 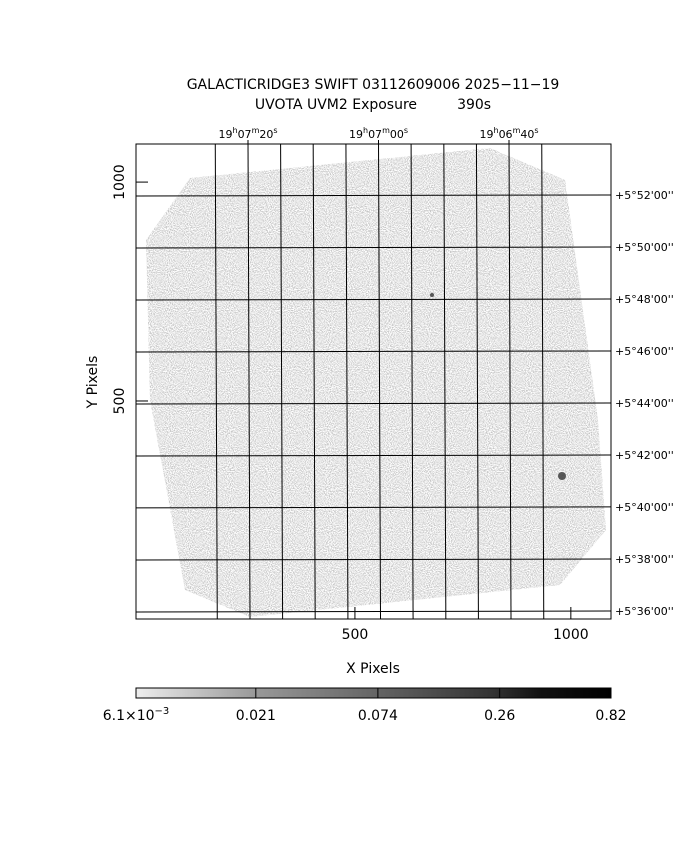 I want to click on colorbar-tick-label-part: 0.021, so click(x=256, y=716).